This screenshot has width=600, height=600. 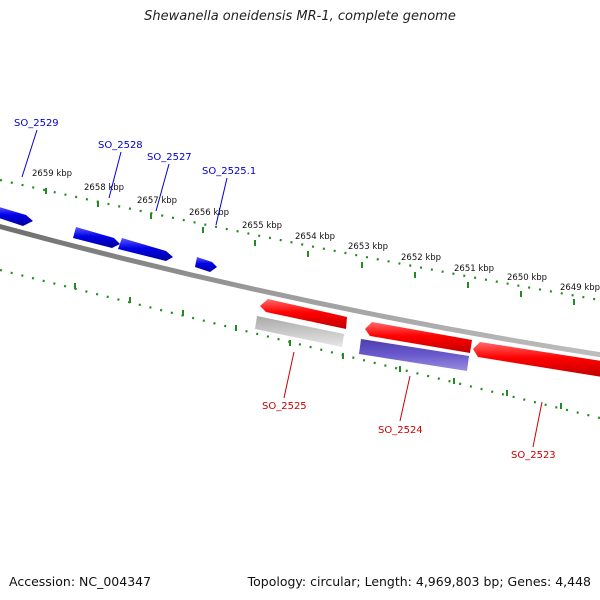 What do you see at coordinates (368, 247) in the screenshot?
I see `kbp-label: 2653 kbp` at bounding box center [368, 247].